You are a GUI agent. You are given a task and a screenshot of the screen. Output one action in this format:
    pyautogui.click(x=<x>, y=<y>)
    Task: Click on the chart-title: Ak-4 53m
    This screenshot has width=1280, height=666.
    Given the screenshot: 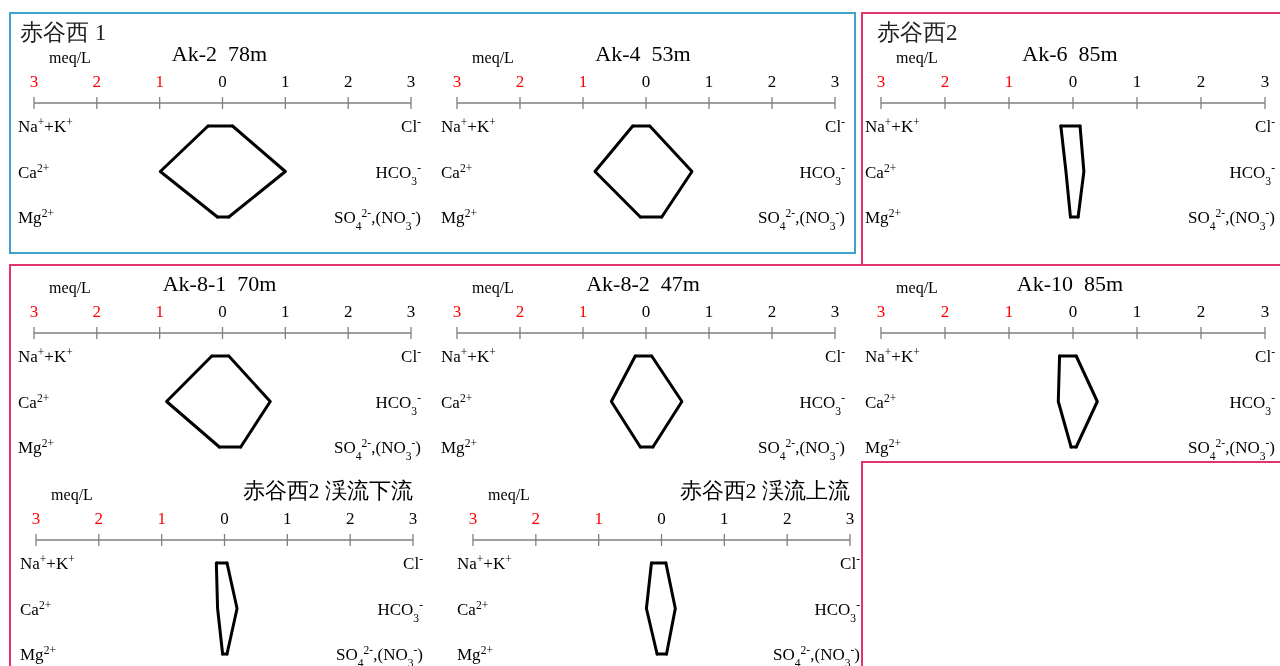 What is the action you would take?
    pyautogui.click(x=643, y=53)
    